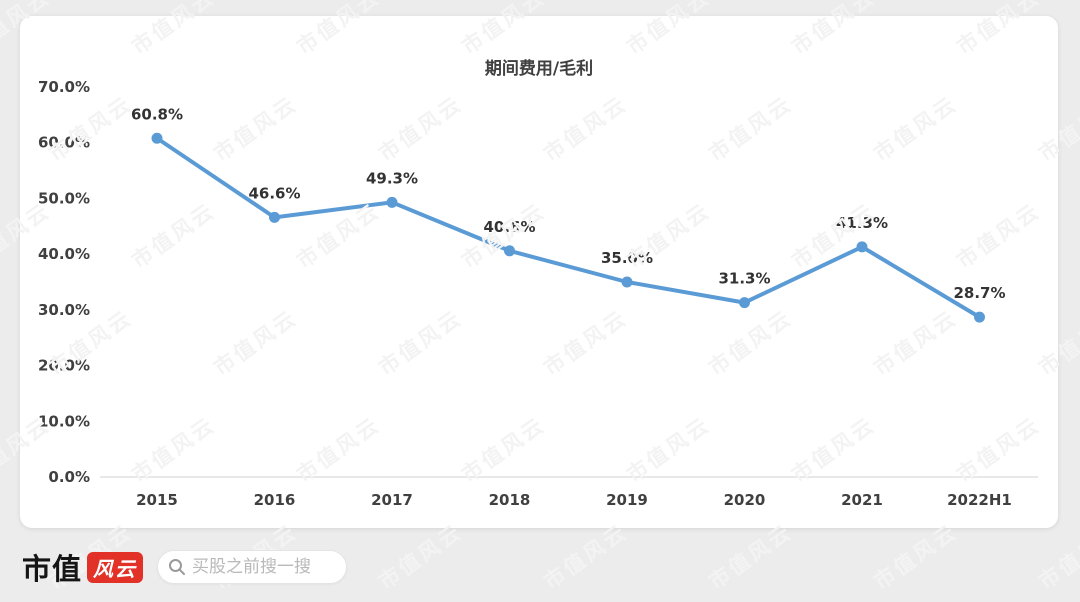 Image resolution: width=1080 pixels, height=602 pixels. I want to click on y-axis-tick-label: 40.0%, so click(64, 254).